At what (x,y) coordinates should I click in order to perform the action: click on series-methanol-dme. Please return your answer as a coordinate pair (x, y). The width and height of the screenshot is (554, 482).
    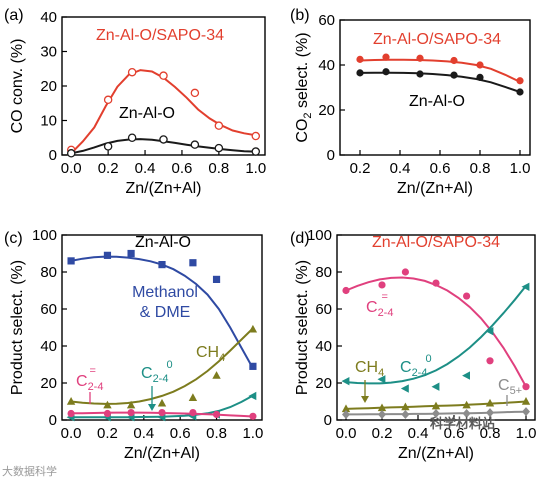
    Looking at the image, I should click on (162, 309).